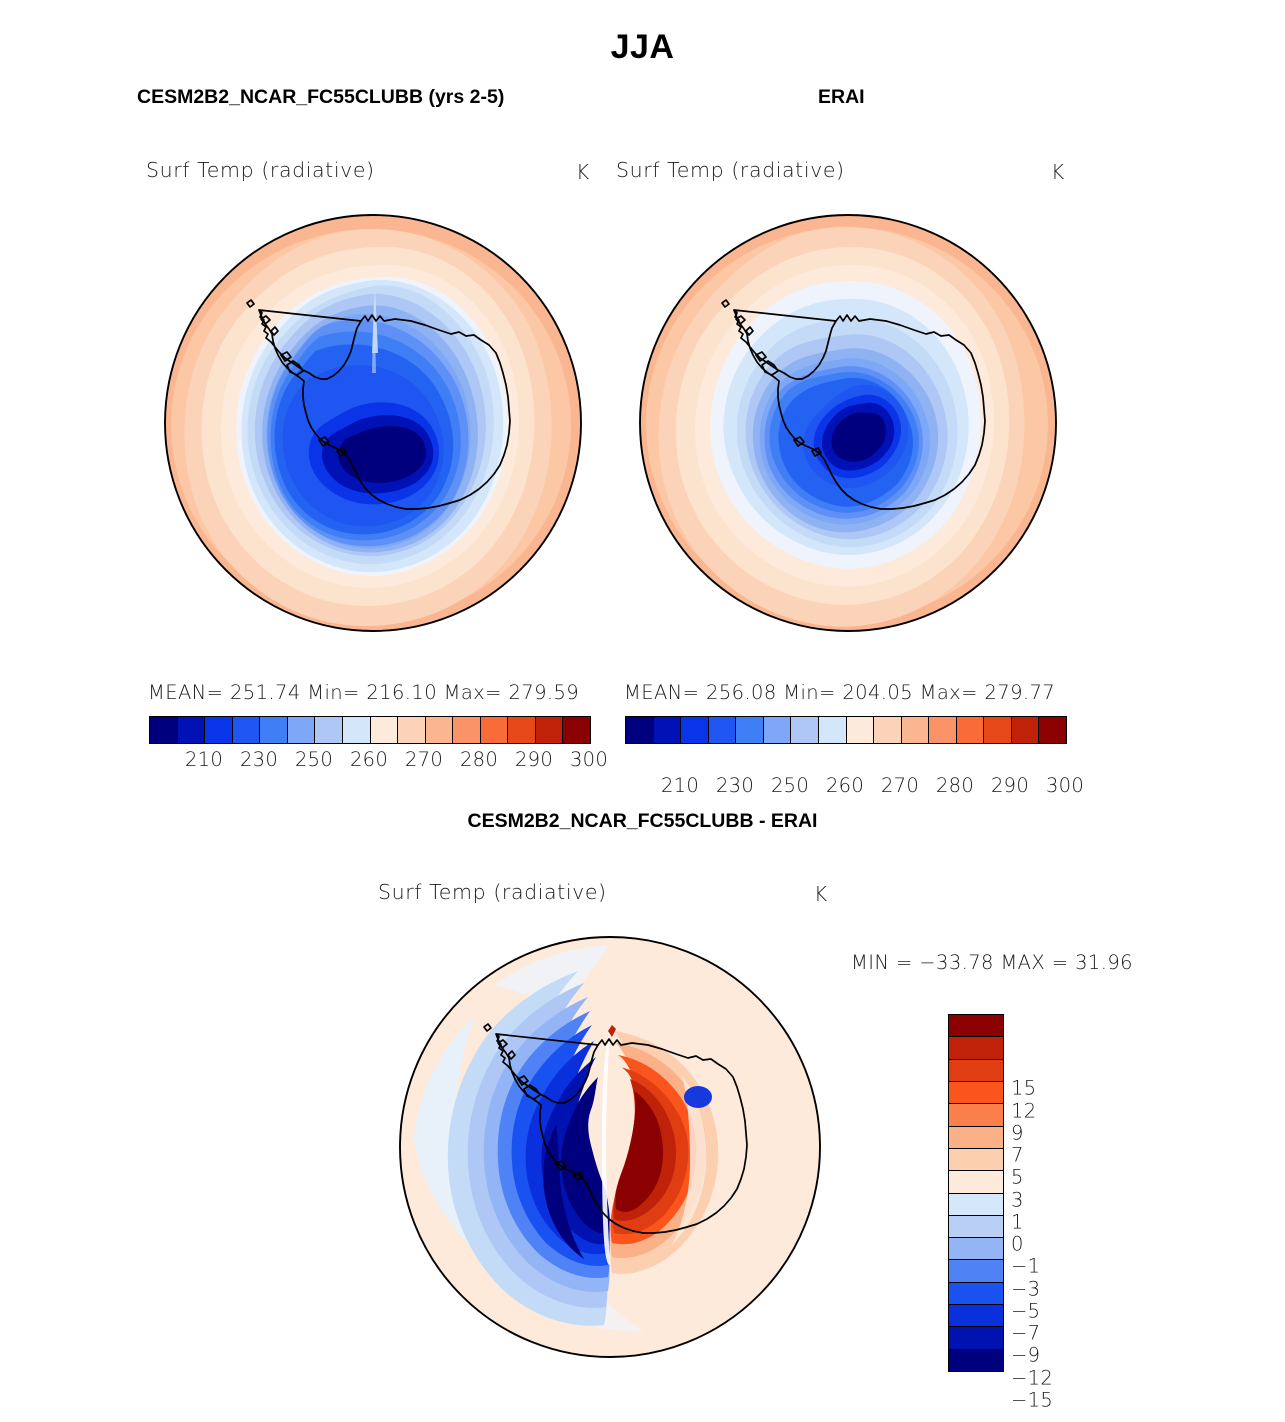  Describe the element at coordinates (610, 1150) in the screenshot. I see `polar-map-difference` at that location.